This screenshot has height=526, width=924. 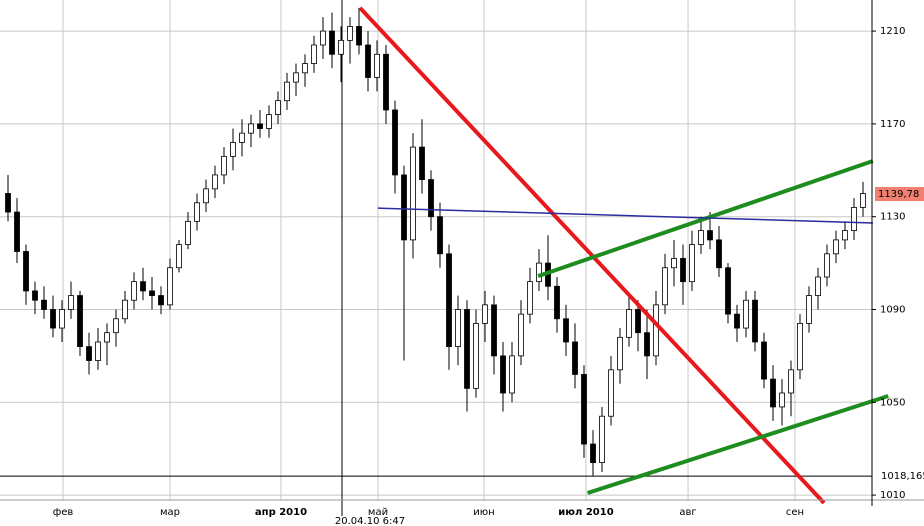 What do you see at coordinates (902, 476) in the screenshot?
I see `level-label: 1018,165` at bounding box center [902, 476].